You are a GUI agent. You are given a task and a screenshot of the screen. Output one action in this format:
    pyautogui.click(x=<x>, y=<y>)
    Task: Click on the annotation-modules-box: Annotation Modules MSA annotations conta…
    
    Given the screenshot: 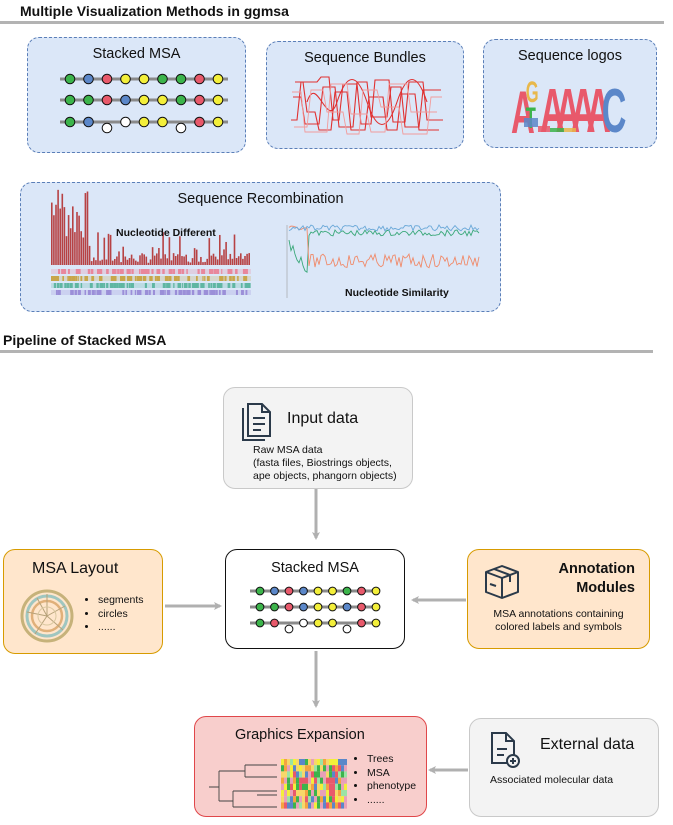 What is the action you would take?
    pyautogui.click(x=558, y=599)
    